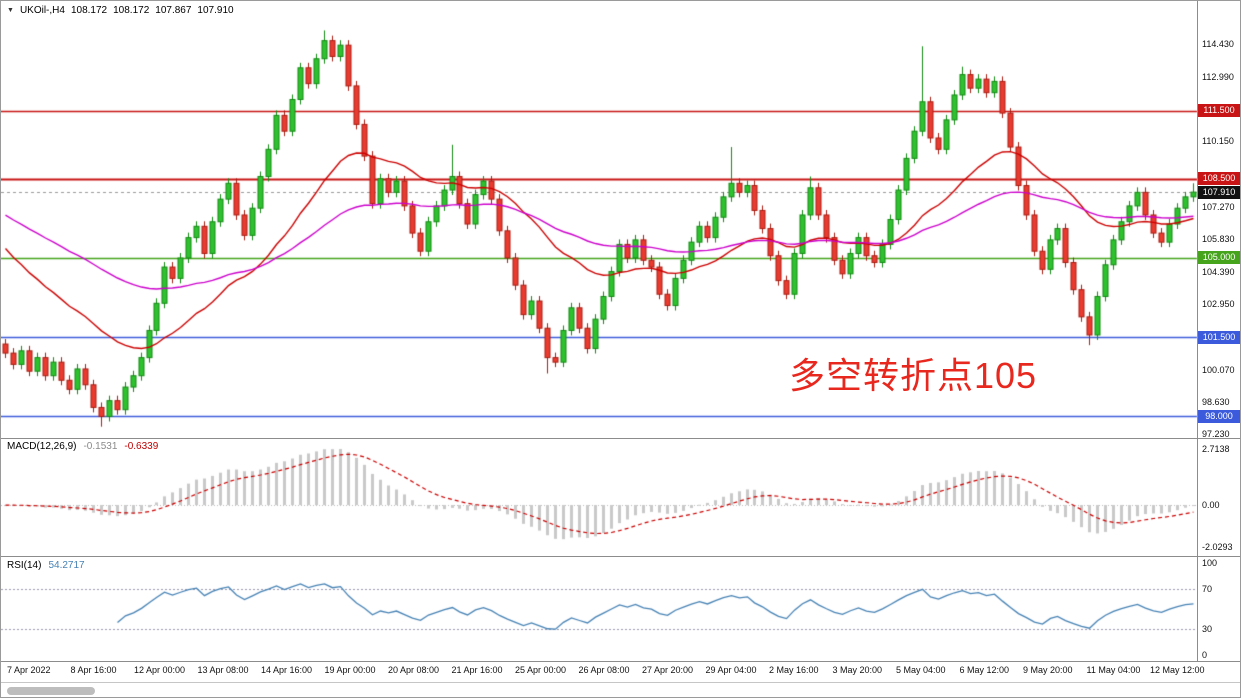 This screenshot has height=698, width=1241. What do you see at coordinates (1211, 505) in the screenshot?
I see `macd-axis-label: 0.00` at bounding box center [1211, 505].